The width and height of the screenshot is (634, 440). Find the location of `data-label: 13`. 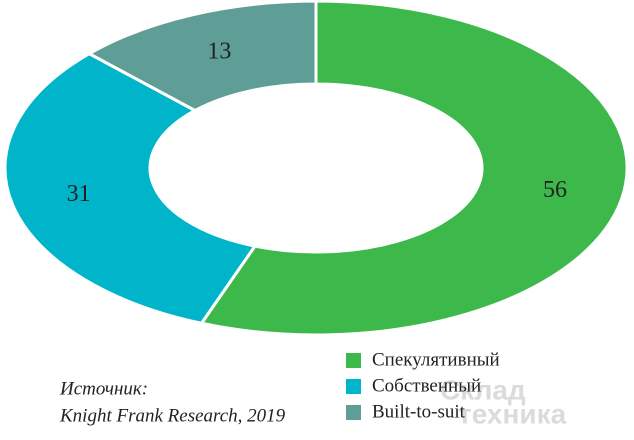

data-label: 13 is located at coordinates (219, 51).